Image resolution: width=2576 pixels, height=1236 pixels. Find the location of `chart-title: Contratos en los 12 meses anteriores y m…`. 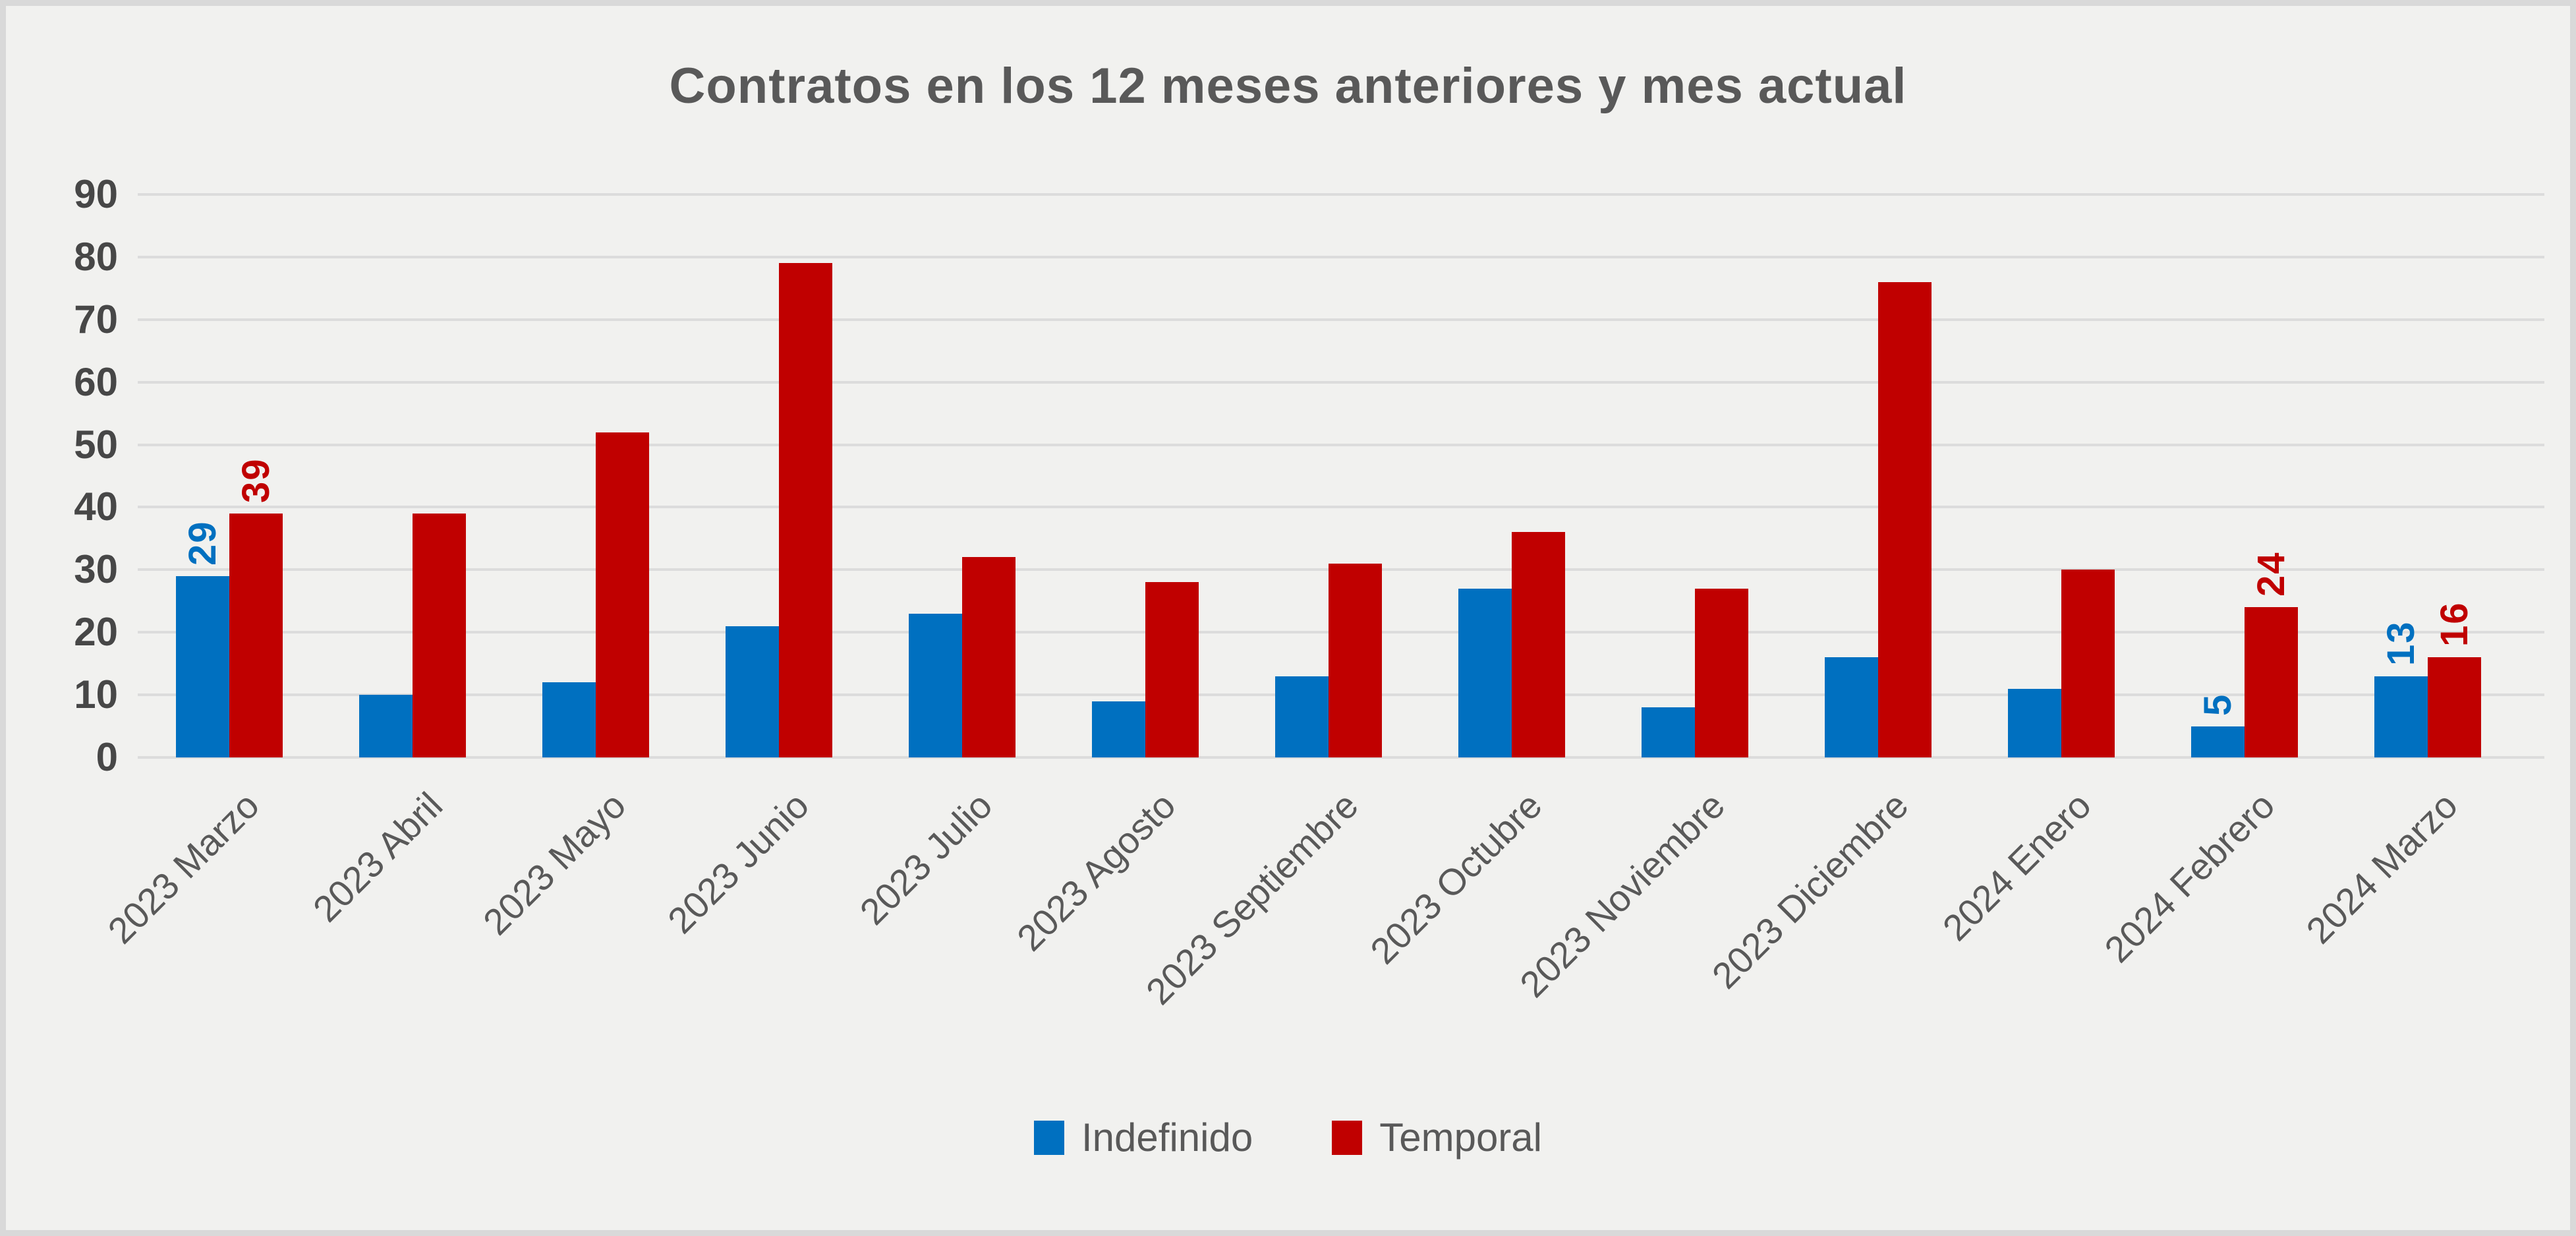

chart-title: Contratos en los 12 meses anteriores y m… is located at coordinates (1288, 86).